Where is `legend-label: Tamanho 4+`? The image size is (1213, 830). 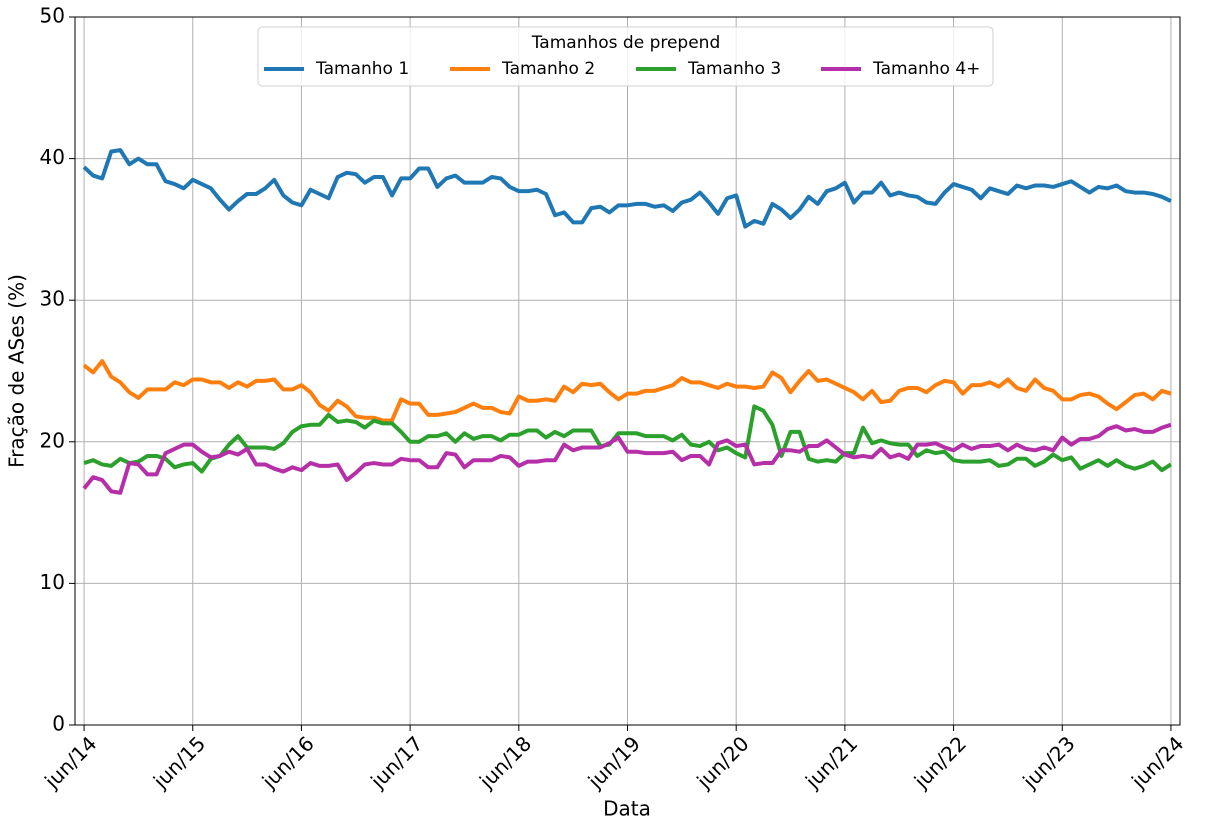 legend-label: Tamanho 4+ is located at coordinates (926, 69).